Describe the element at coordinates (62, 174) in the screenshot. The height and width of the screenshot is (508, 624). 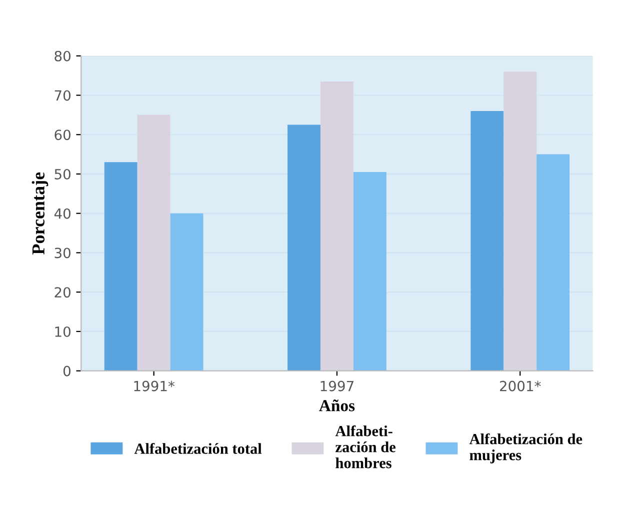
I see `y-tick-label: 50` at that location.